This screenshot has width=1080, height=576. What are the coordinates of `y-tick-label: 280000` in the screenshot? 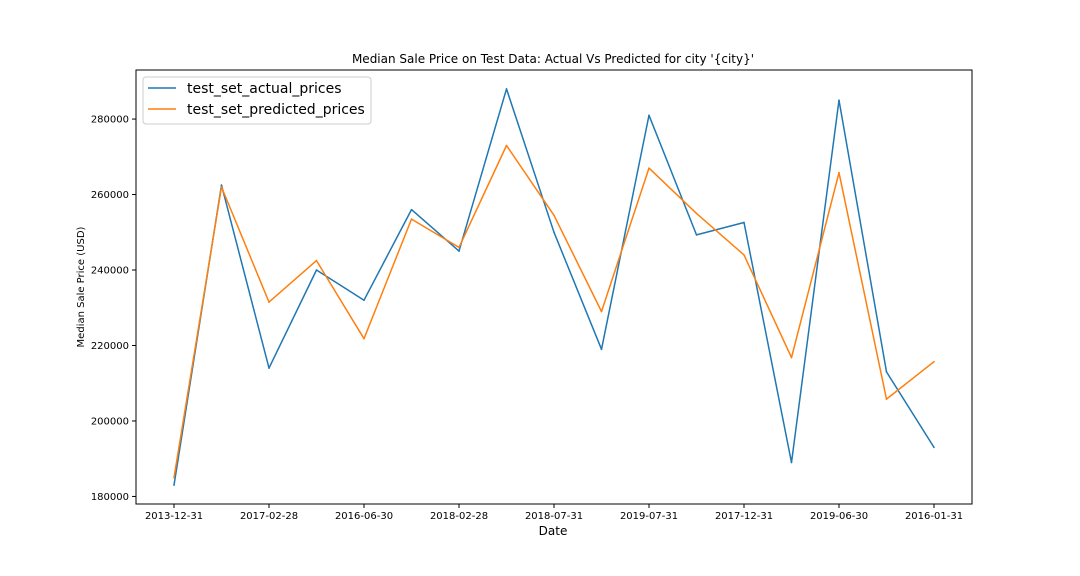 It's located at (110, 120).